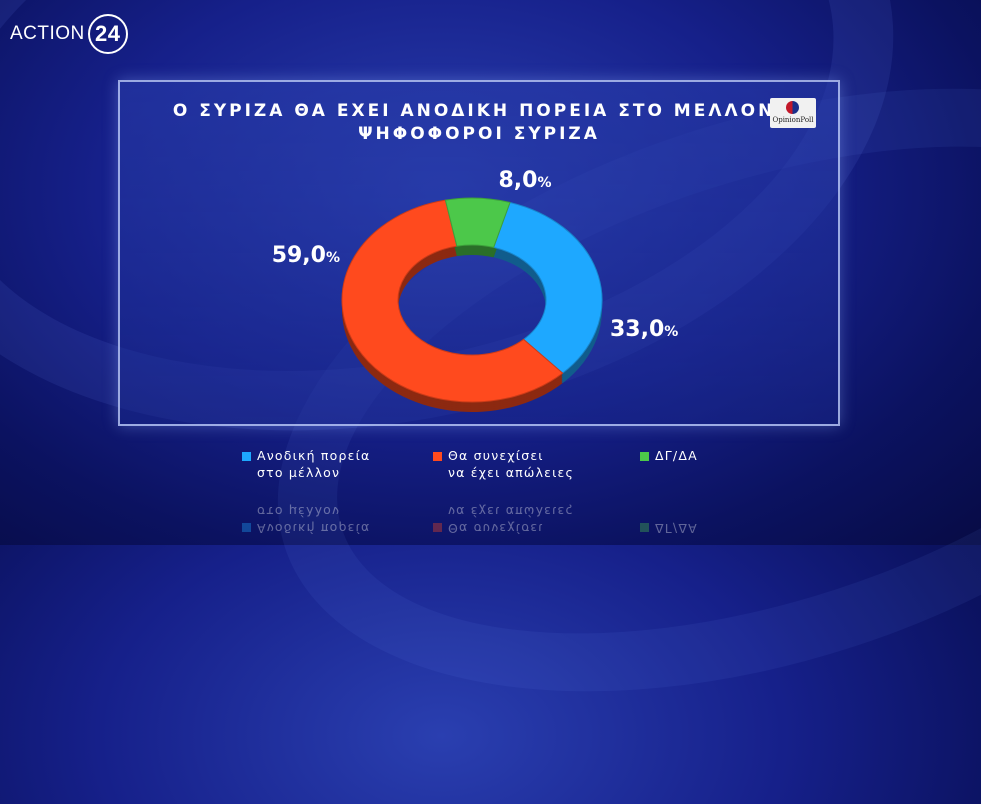 This screenshot has width=981, height=804. I want to click on pollster-logo-icon, so click(792, 107).